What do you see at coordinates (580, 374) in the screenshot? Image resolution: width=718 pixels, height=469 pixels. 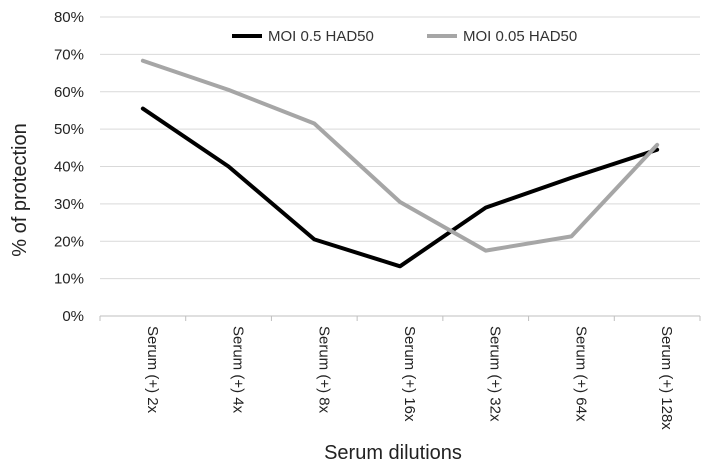 I see `x-tick-label: Serum (+) 64x` at bounding box center [580, 374].